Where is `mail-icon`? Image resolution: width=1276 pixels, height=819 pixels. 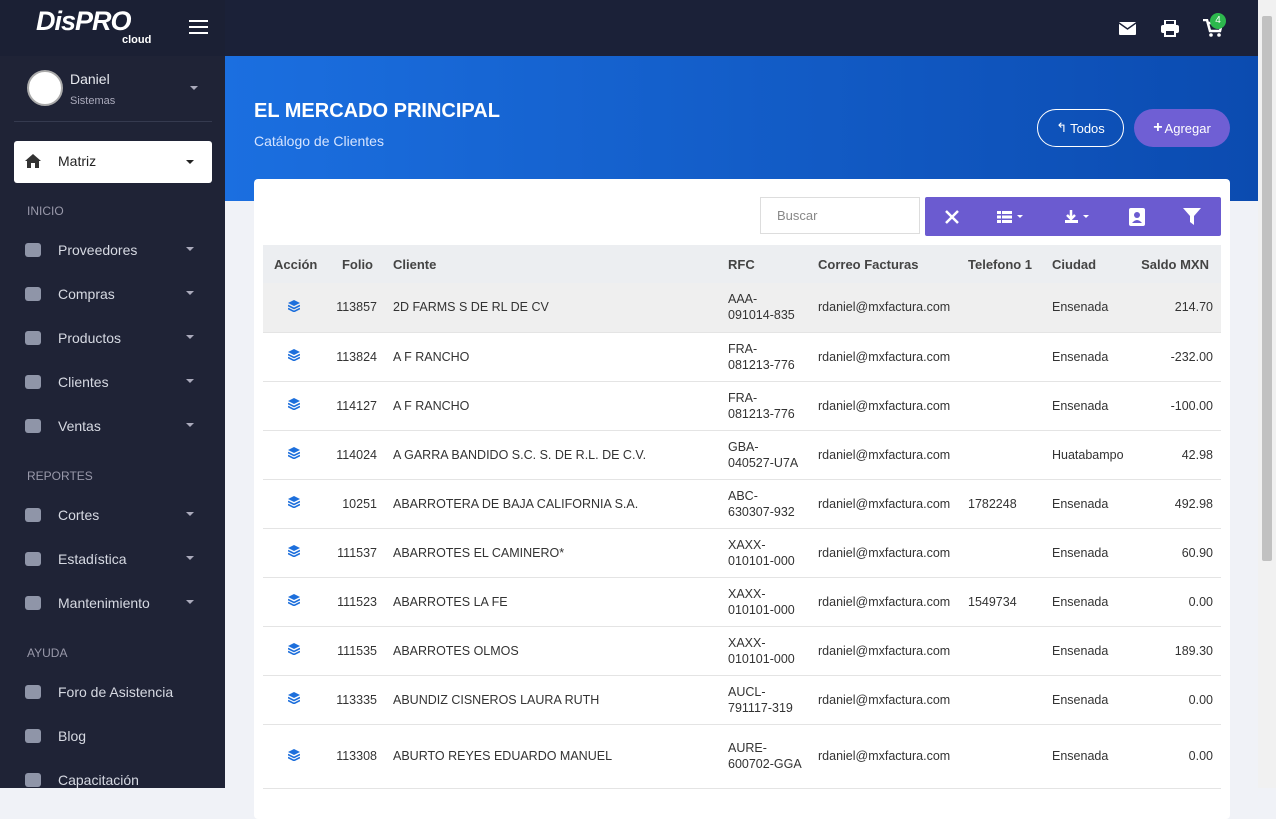
mail-icon is located at coordinates (1127, 28).